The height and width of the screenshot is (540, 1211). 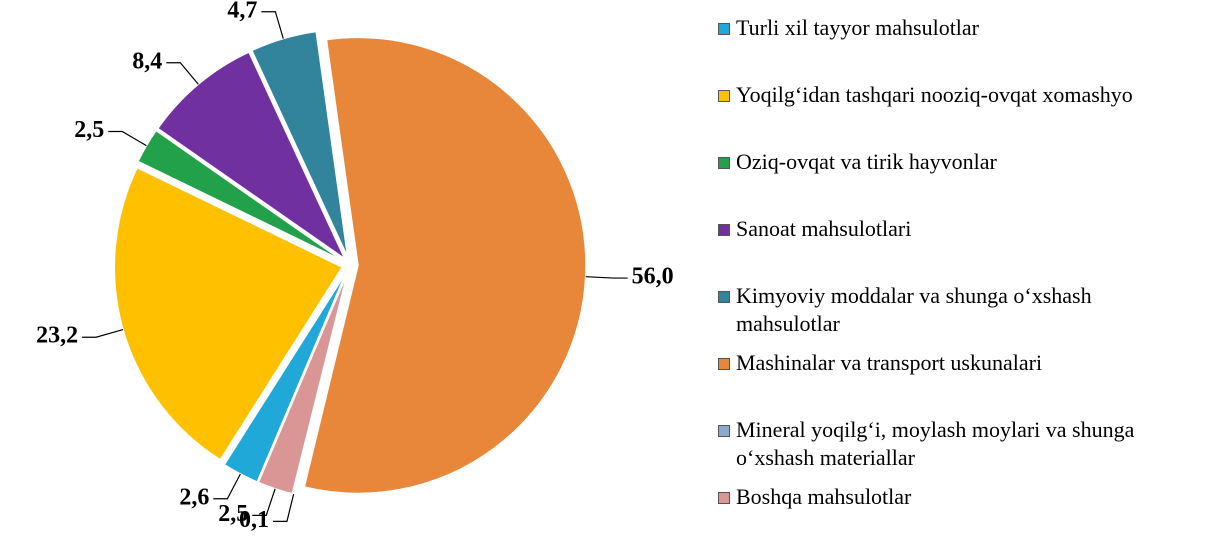 I want to click on value-label: 2,6, so click(x=194, y=497).